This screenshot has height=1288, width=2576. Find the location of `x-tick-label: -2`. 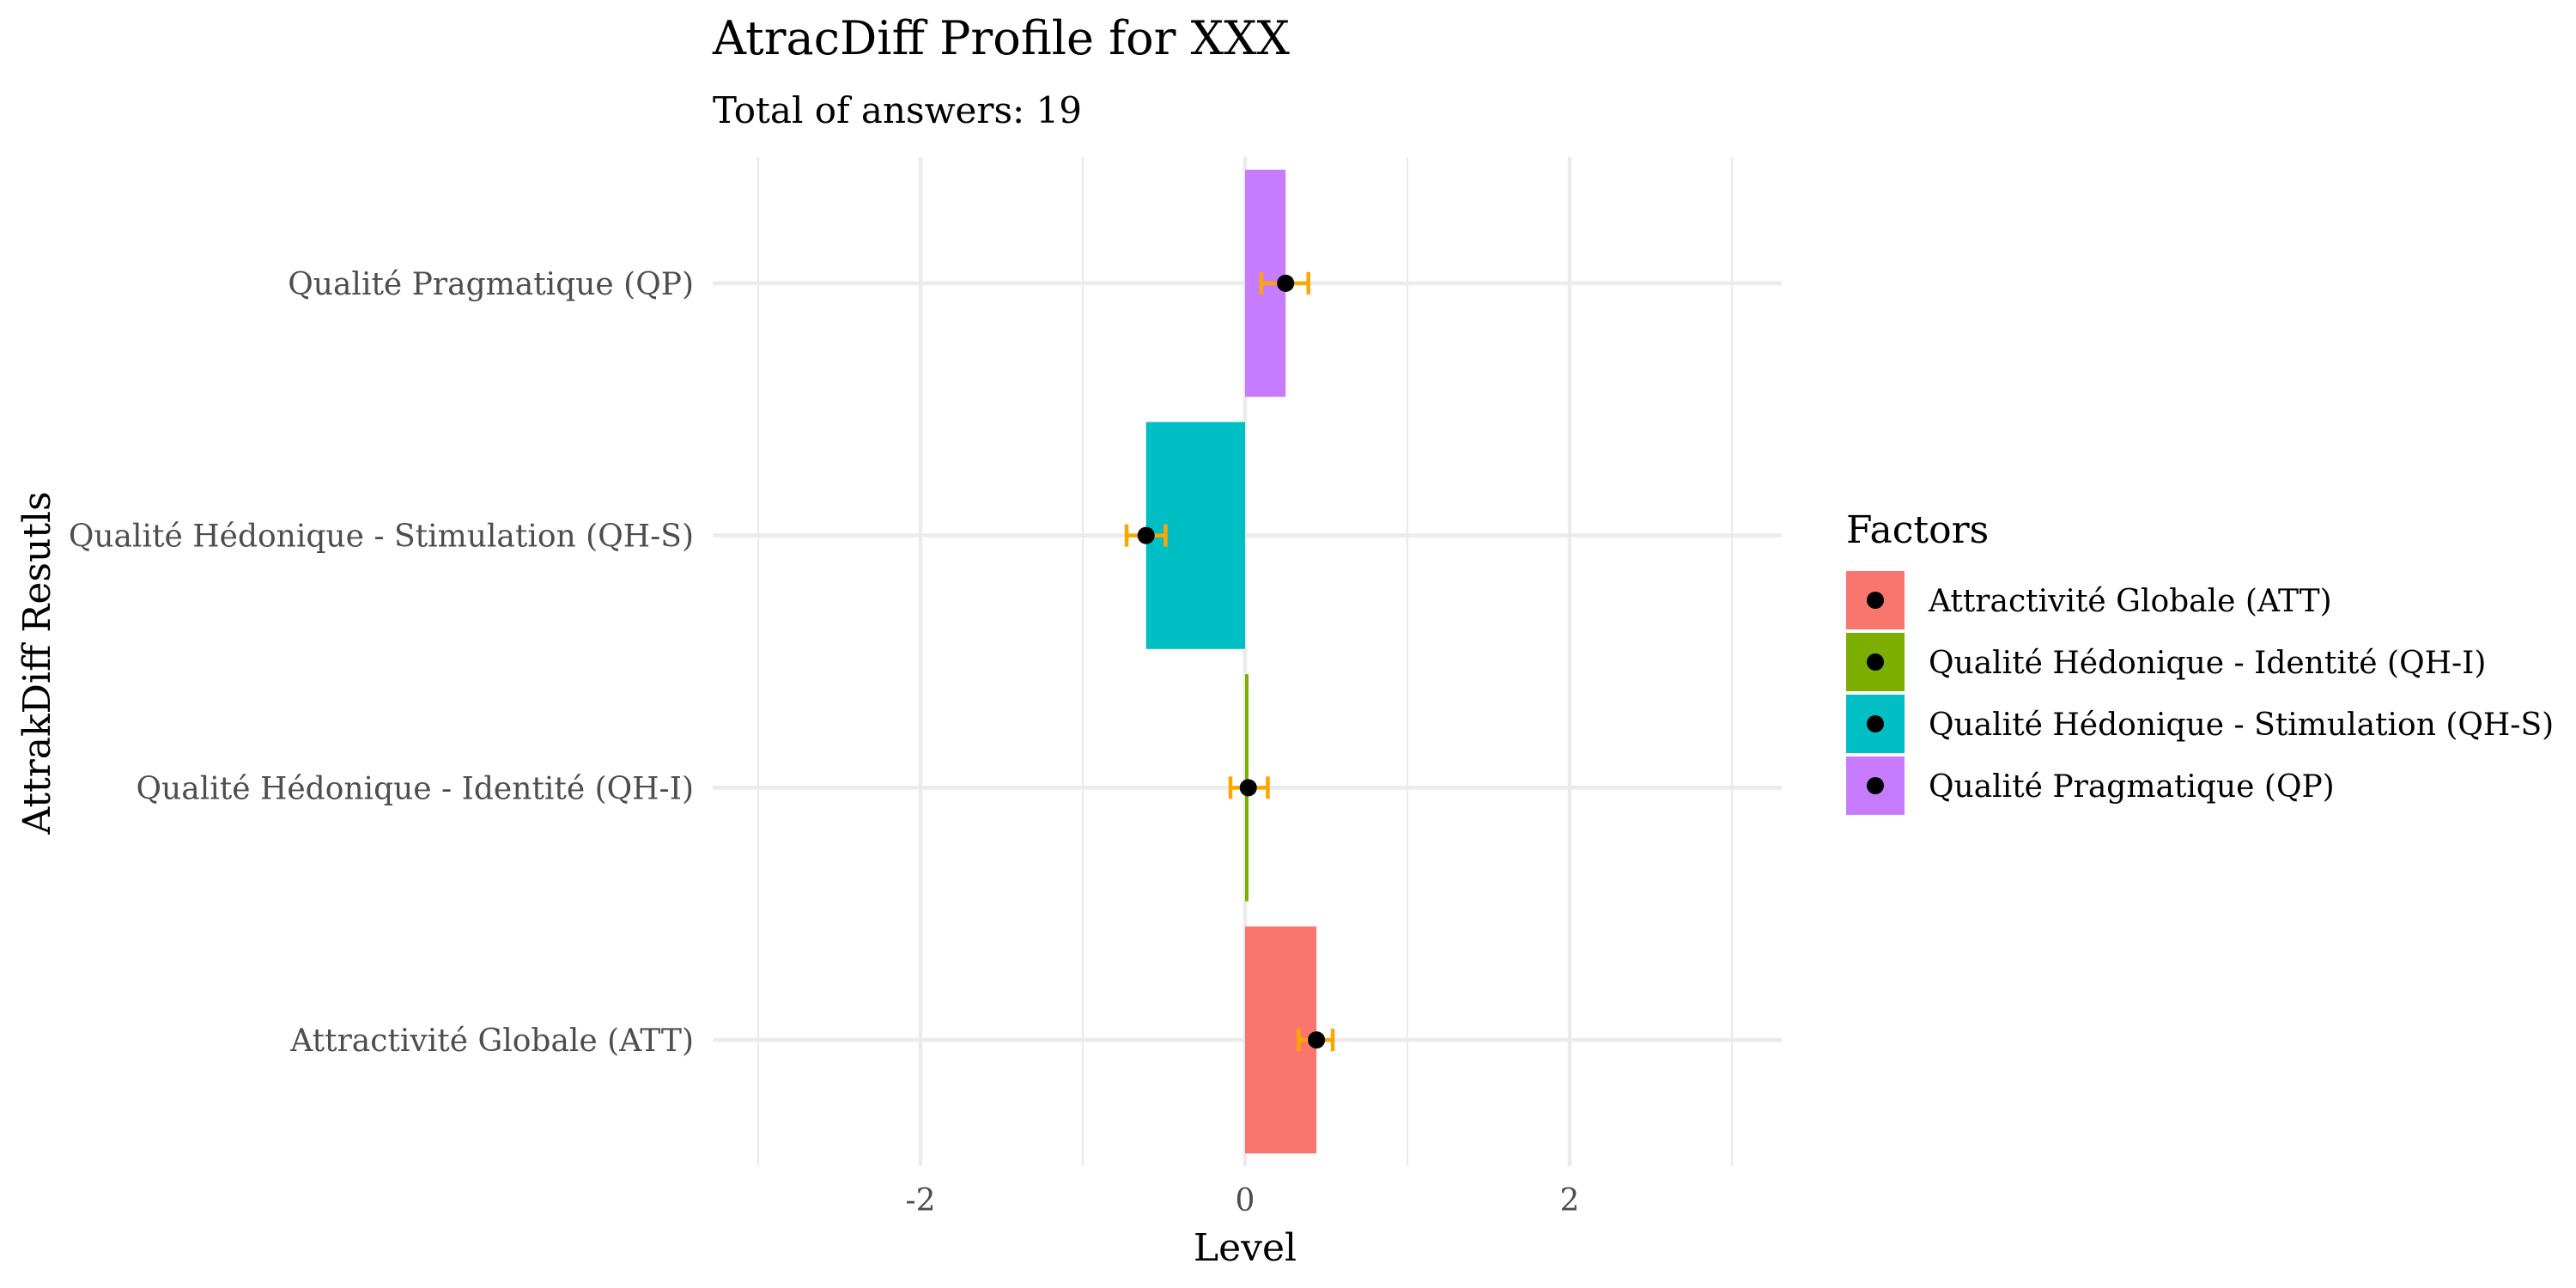

x-tick-label: -2 is located at coordinates (920, 1200).